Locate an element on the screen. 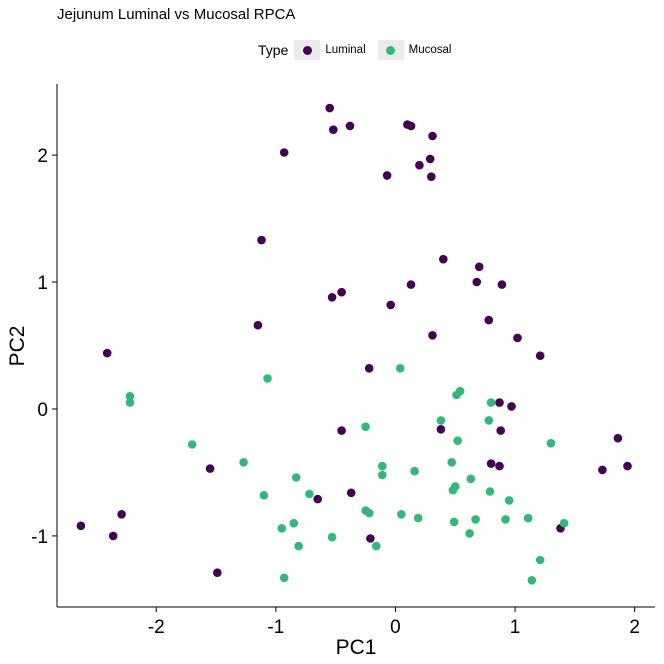 The height and width of the screenshot is (664, 664). x-tick-label: -1 is located at coordinates (275, 627).